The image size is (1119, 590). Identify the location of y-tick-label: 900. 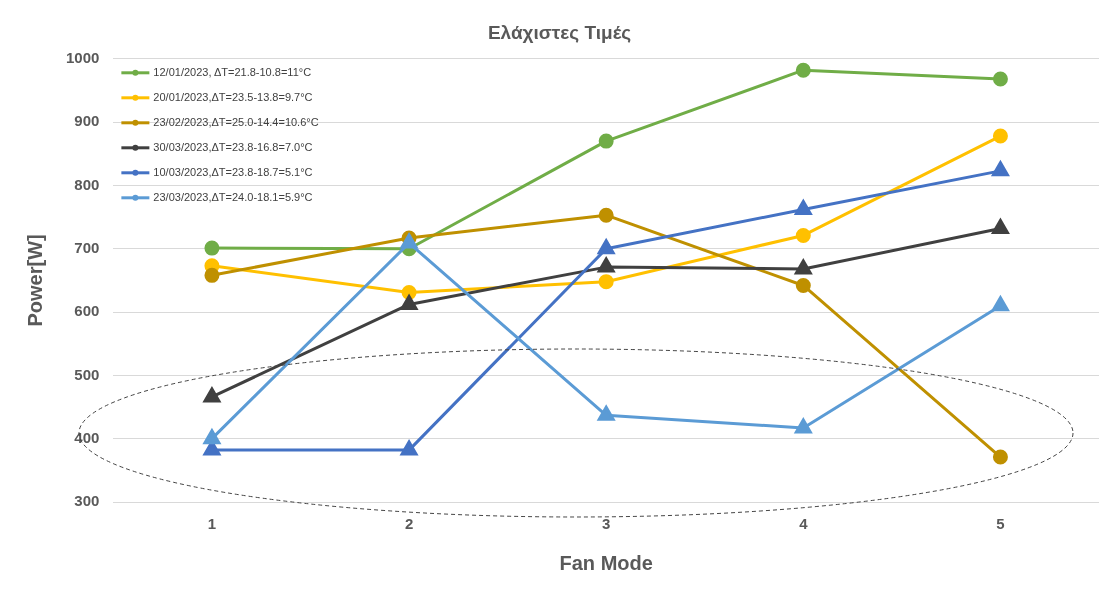
(87, 121).